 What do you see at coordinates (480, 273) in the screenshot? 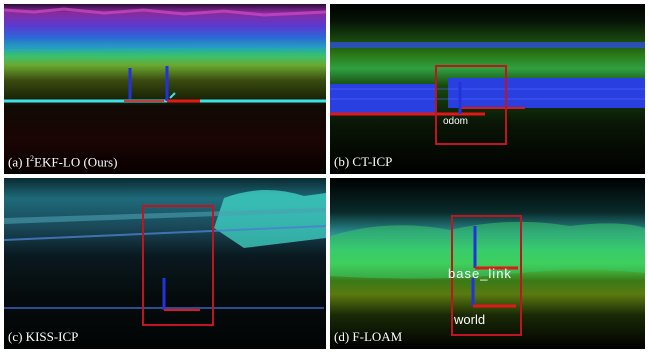
I see `frame-label-base-link: base_link` at bounding box center [480, 273].